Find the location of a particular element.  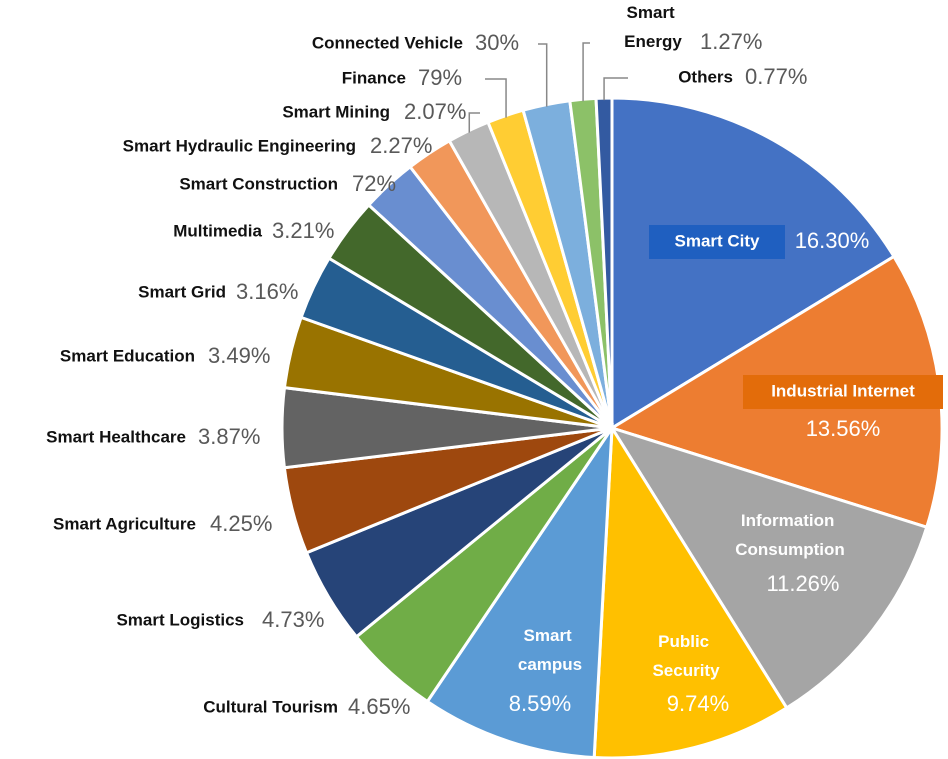

value-label: 4.25% is located at coordinates (241, 523).